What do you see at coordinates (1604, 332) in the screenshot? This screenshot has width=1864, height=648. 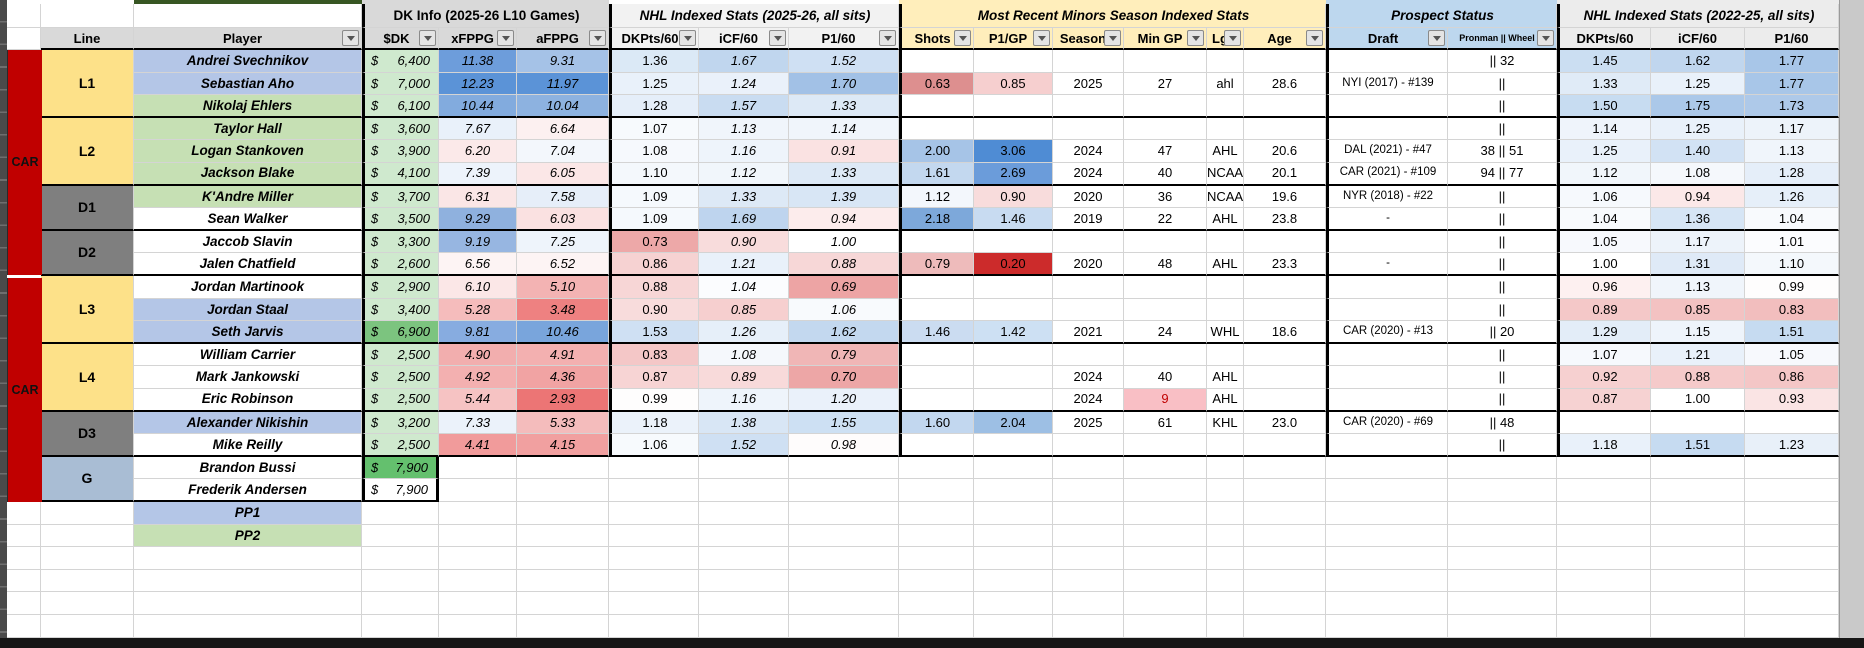 I see `cell-dkpts60b: 1.29` at bounding box center [1604, 332].